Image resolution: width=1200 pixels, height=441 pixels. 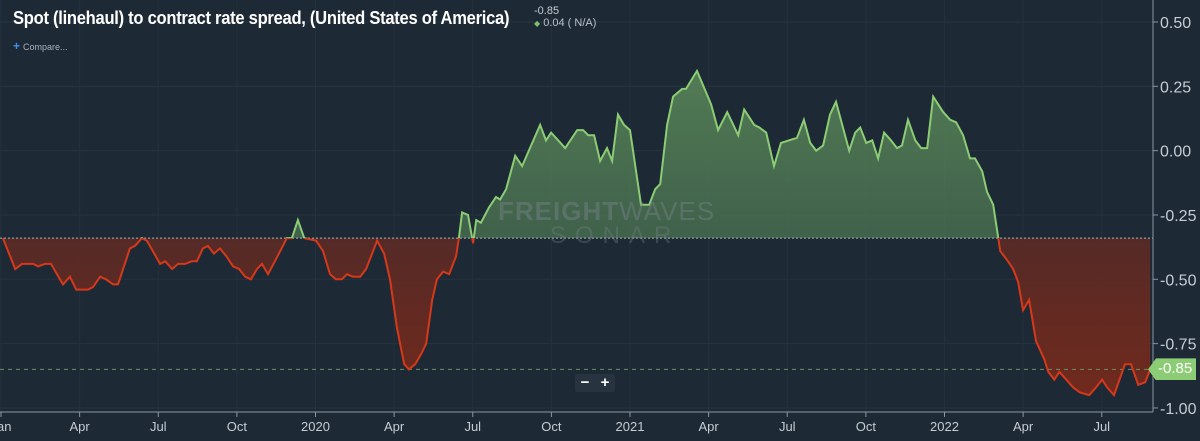 I want to click on x-tick-label: 2022, so click(x=944, y=426).